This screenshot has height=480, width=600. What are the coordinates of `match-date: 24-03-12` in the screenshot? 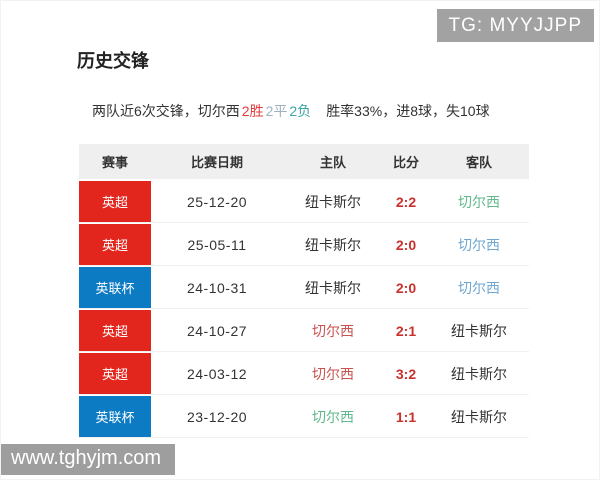 It's located at (217, 373).